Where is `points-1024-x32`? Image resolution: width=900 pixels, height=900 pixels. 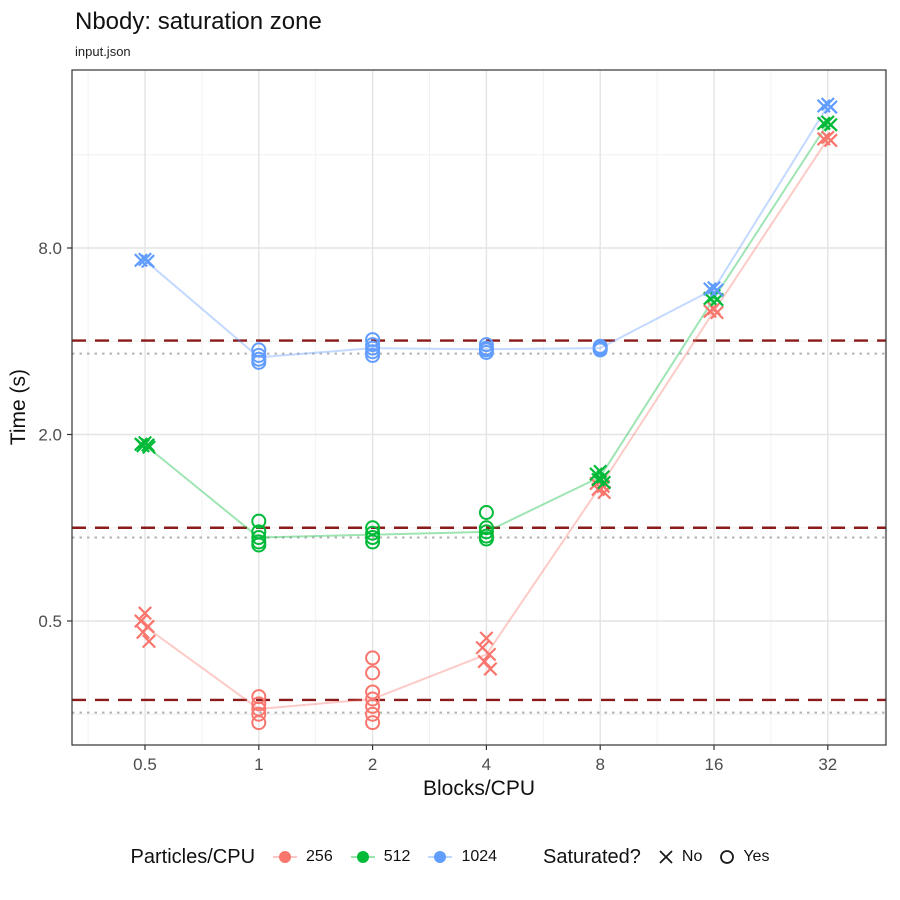 points-1024-x32 is located at coordinates (827, 106).